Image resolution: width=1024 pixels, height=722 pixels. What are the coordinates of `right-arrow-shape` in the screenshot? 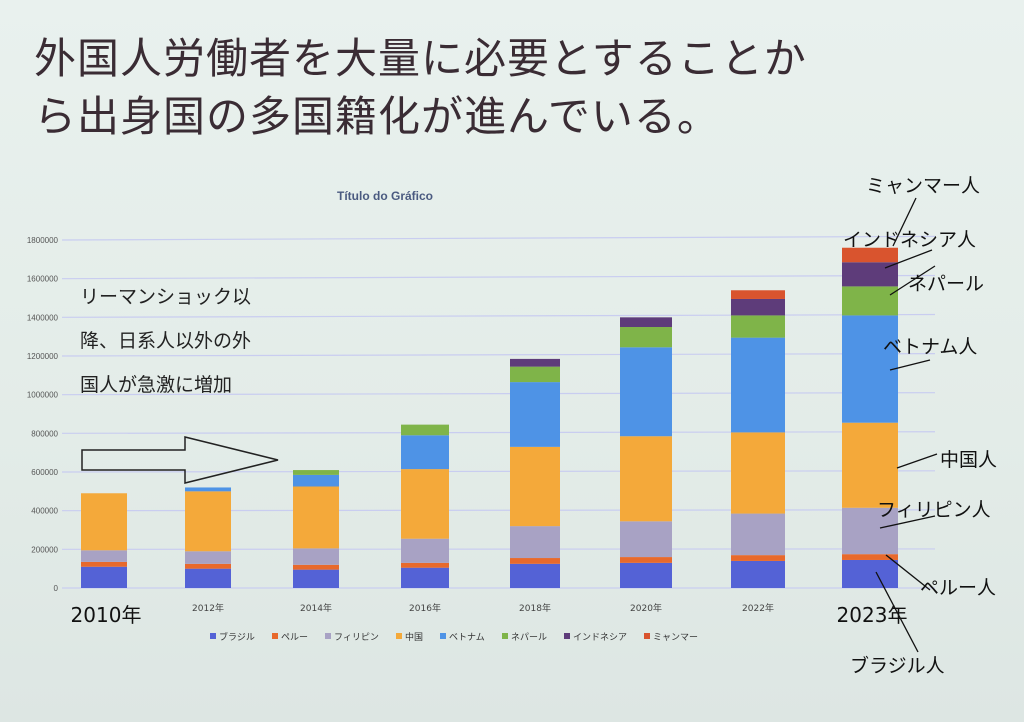 It's located at (180, 460).